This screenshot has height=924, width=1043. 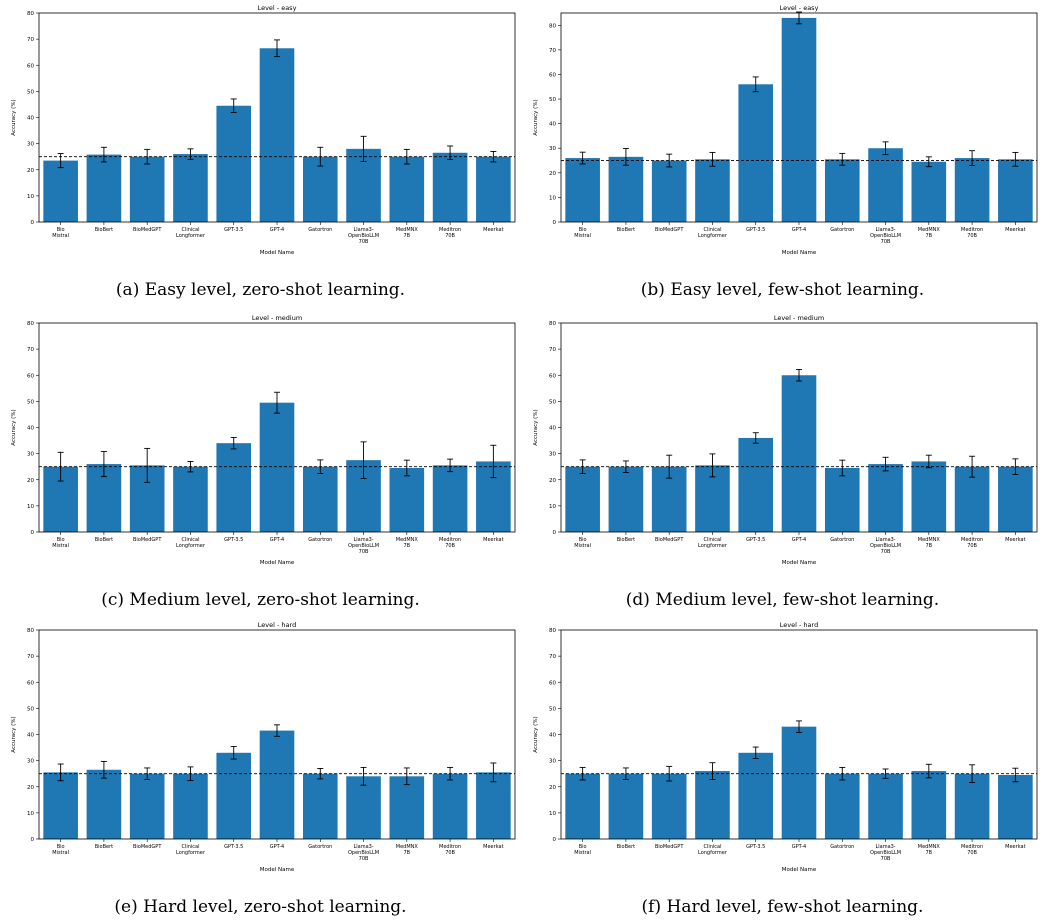 I want to click on x-tick-label: Mistral, so click(x=582, y=546).